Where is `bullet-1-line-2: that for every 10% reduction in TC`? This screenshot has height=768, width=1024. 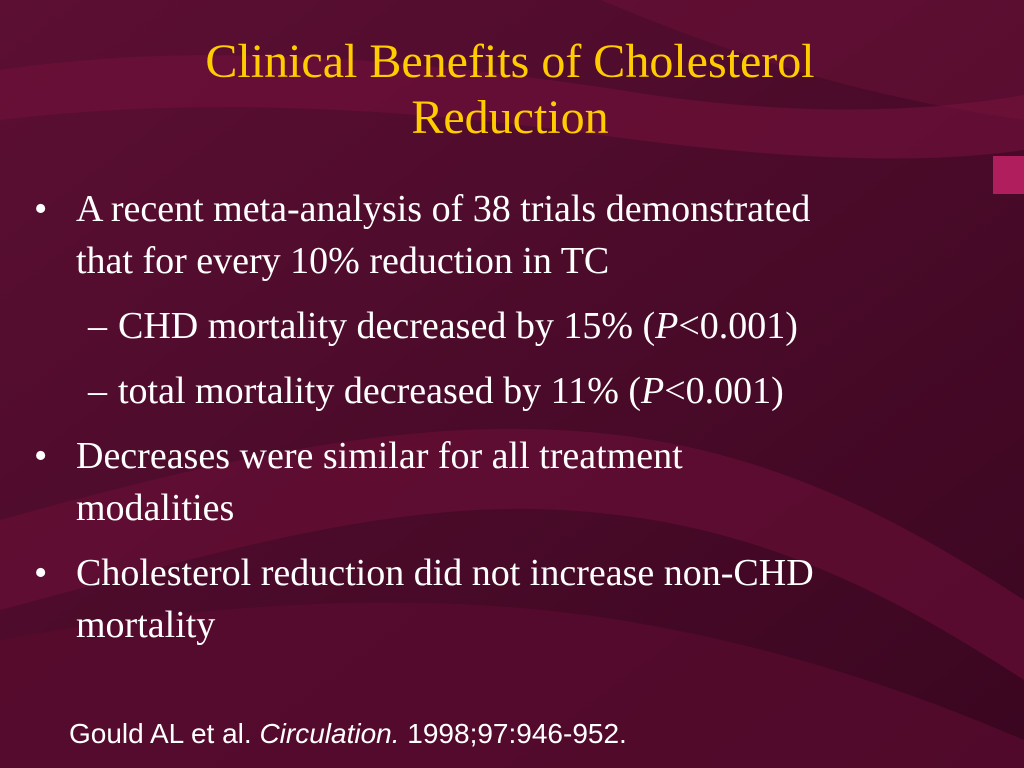 bullet-1-line-2: that for every 10% reduction in TC is located at coordinates (343, 261).